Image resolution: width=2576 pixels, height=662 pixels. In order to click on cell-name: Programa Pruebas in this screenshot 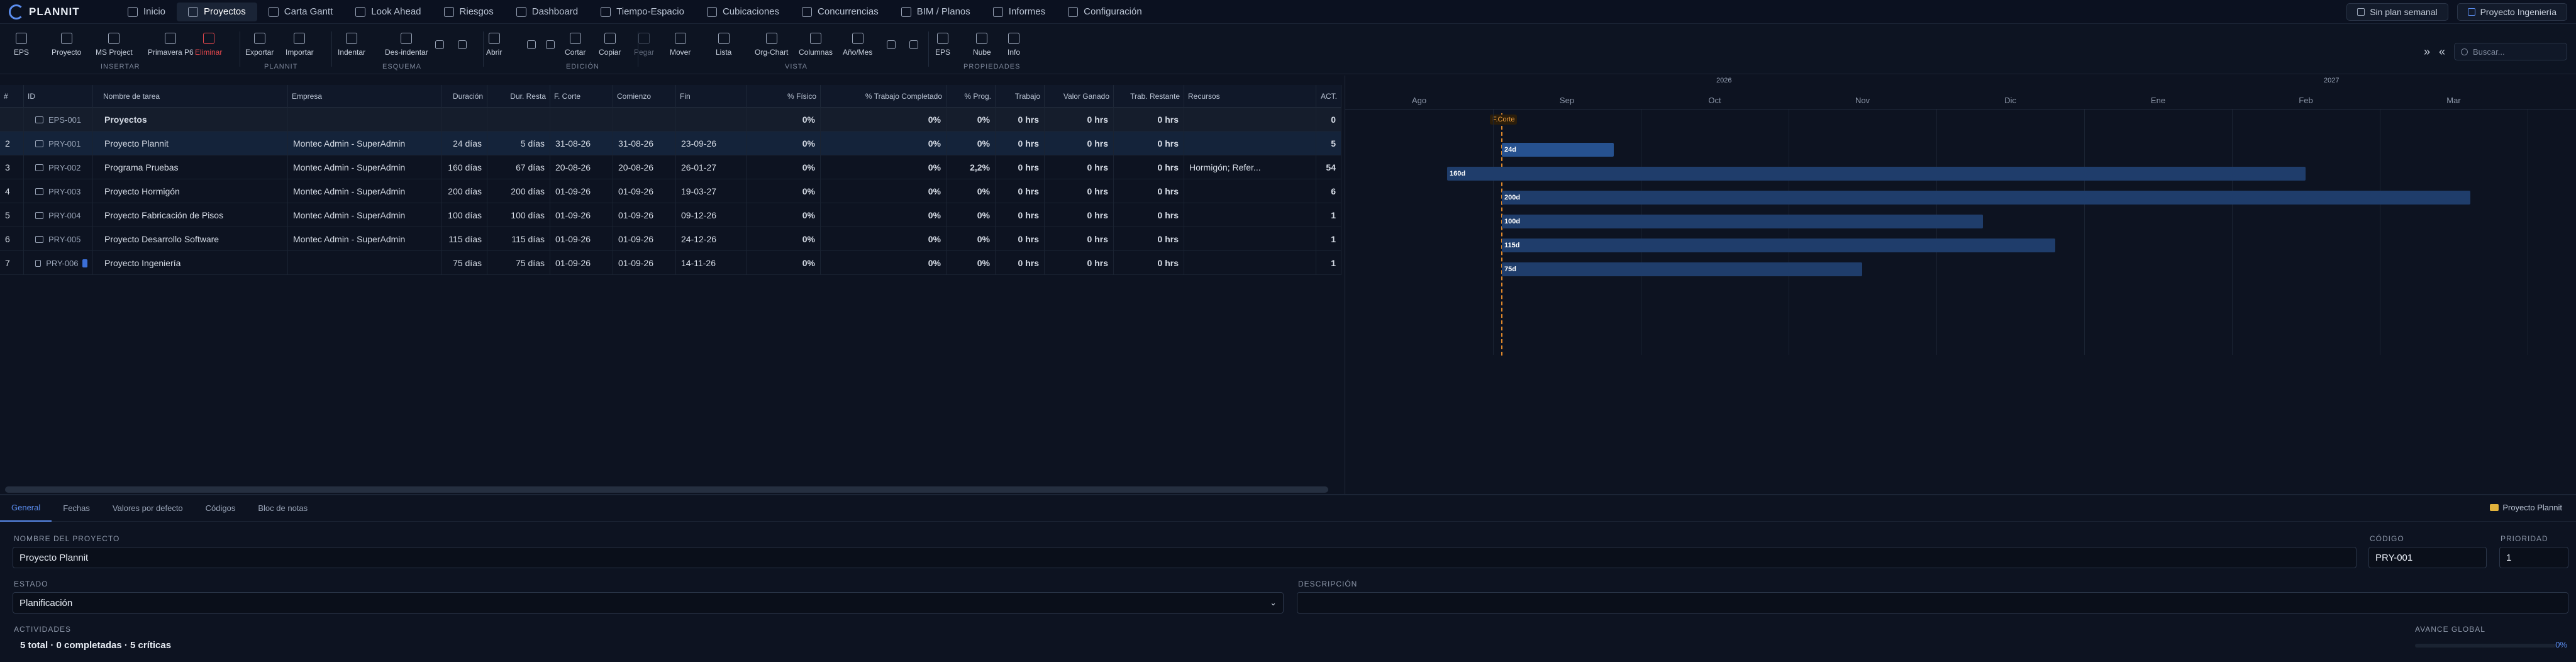, I will do `click(193, 167)`.